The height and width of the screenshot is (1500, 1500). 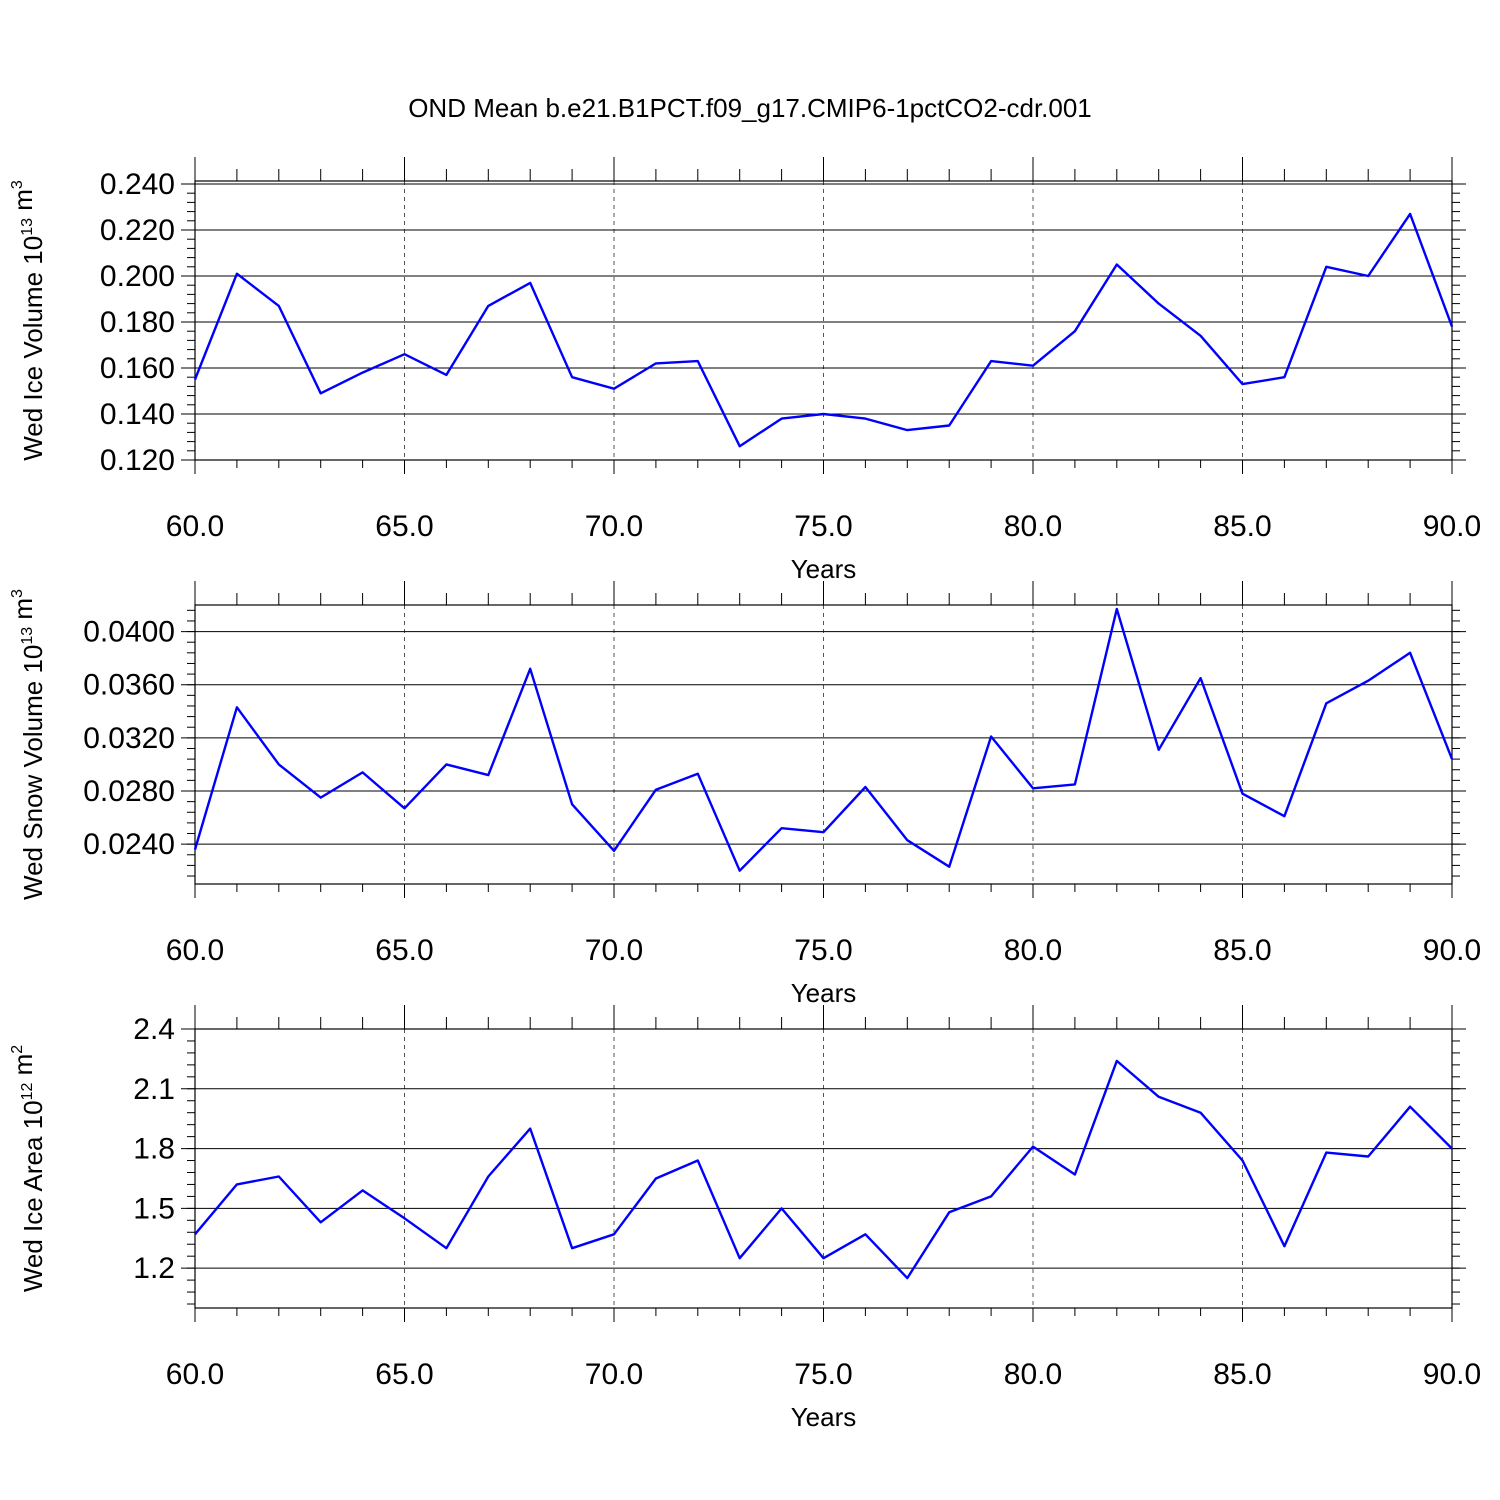 What do you see at coordinates (154, 1149) in the screenshot?
I see `y-tick-label: 1.8` at bounding box center [154, 1149].